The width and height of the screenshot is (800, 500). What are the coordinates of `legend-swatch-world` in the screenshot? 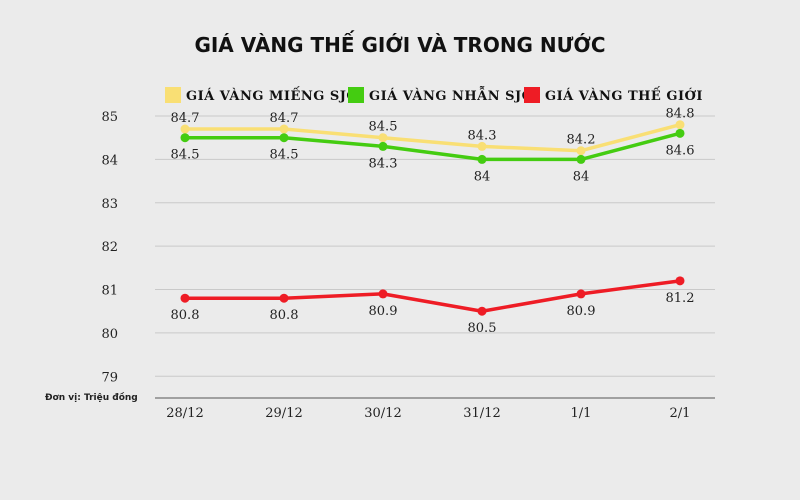 It's located at (532, 95).